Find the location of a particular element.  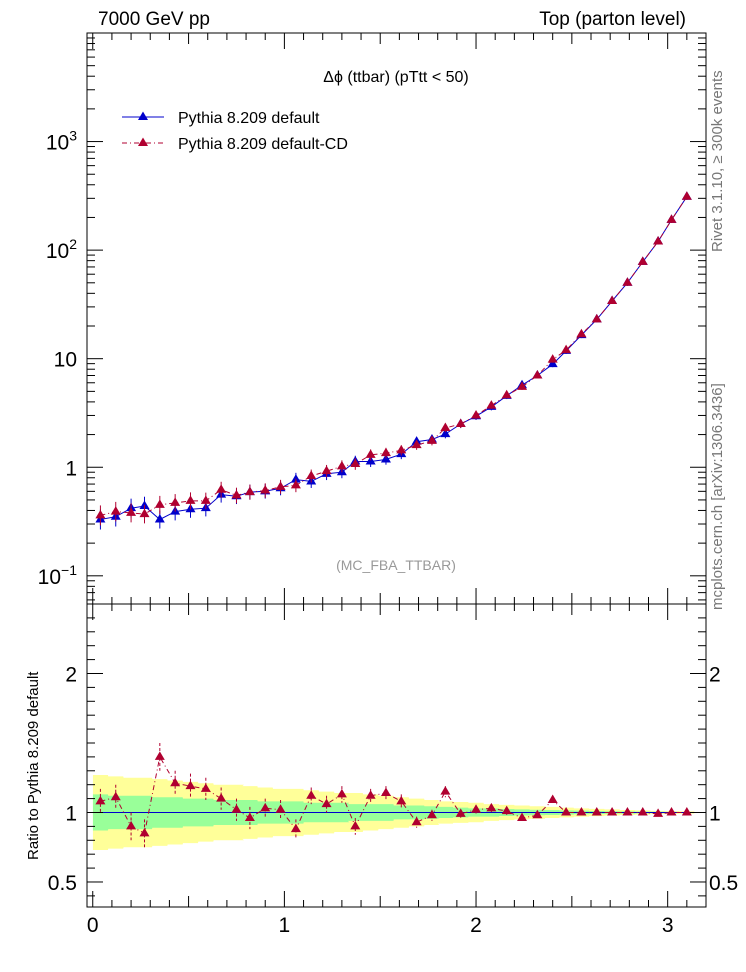

main-y-tick-label: 10 is located at coordinates (65, 360).